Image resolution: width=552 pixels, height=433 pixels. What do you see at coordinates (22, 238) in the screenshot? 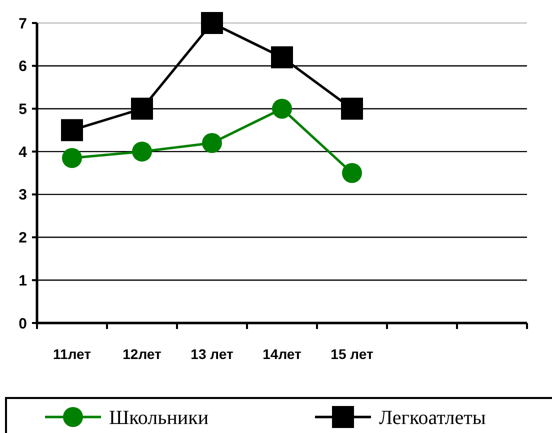
I see `y-tick-label: 2` at bounding box center [22, 238].